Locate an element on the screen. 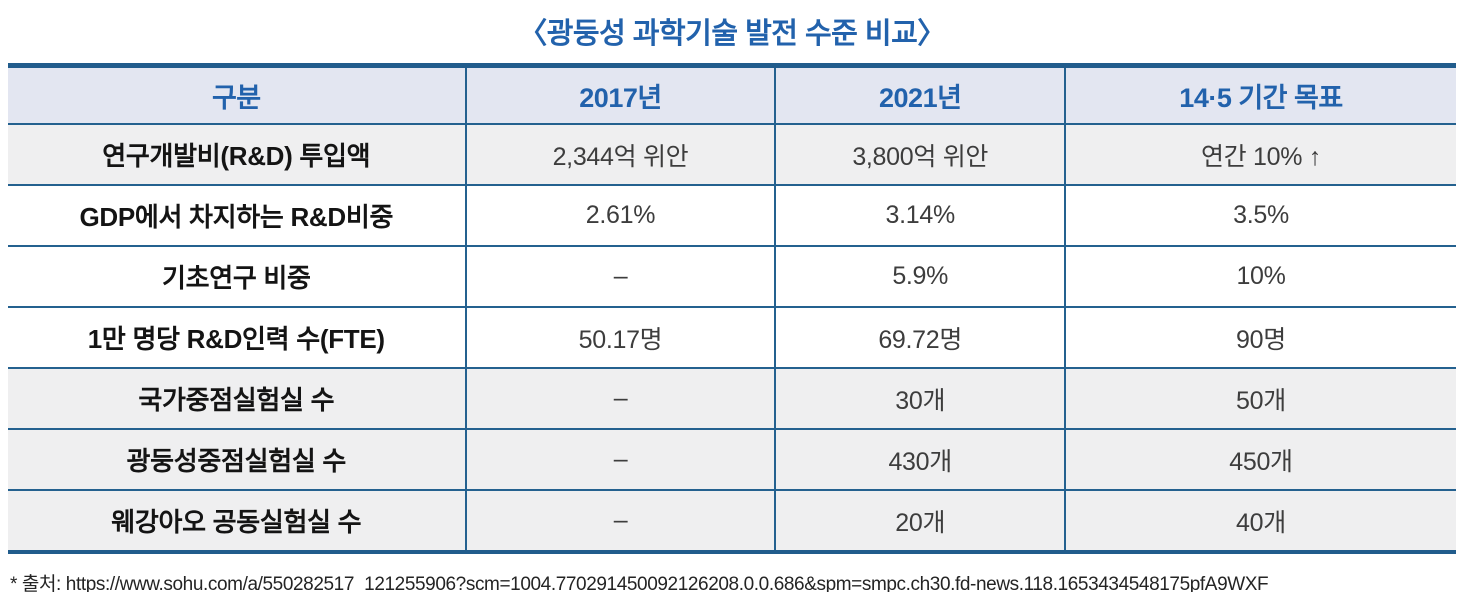 The height and width of the screenshot is (592, 1464). header-row: 구분 2017년 2021년 14·5 기간 목표 is located at coordinates (732, 94).